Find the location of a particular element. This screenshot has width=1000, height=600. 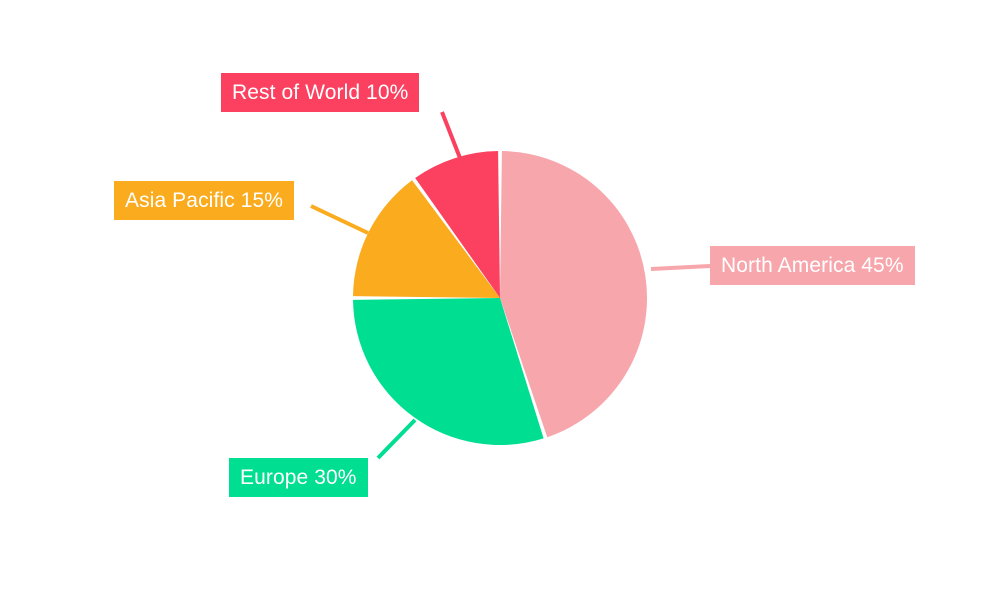

pie-label-north-america: North America 45% is located at coordinates (812, 265).